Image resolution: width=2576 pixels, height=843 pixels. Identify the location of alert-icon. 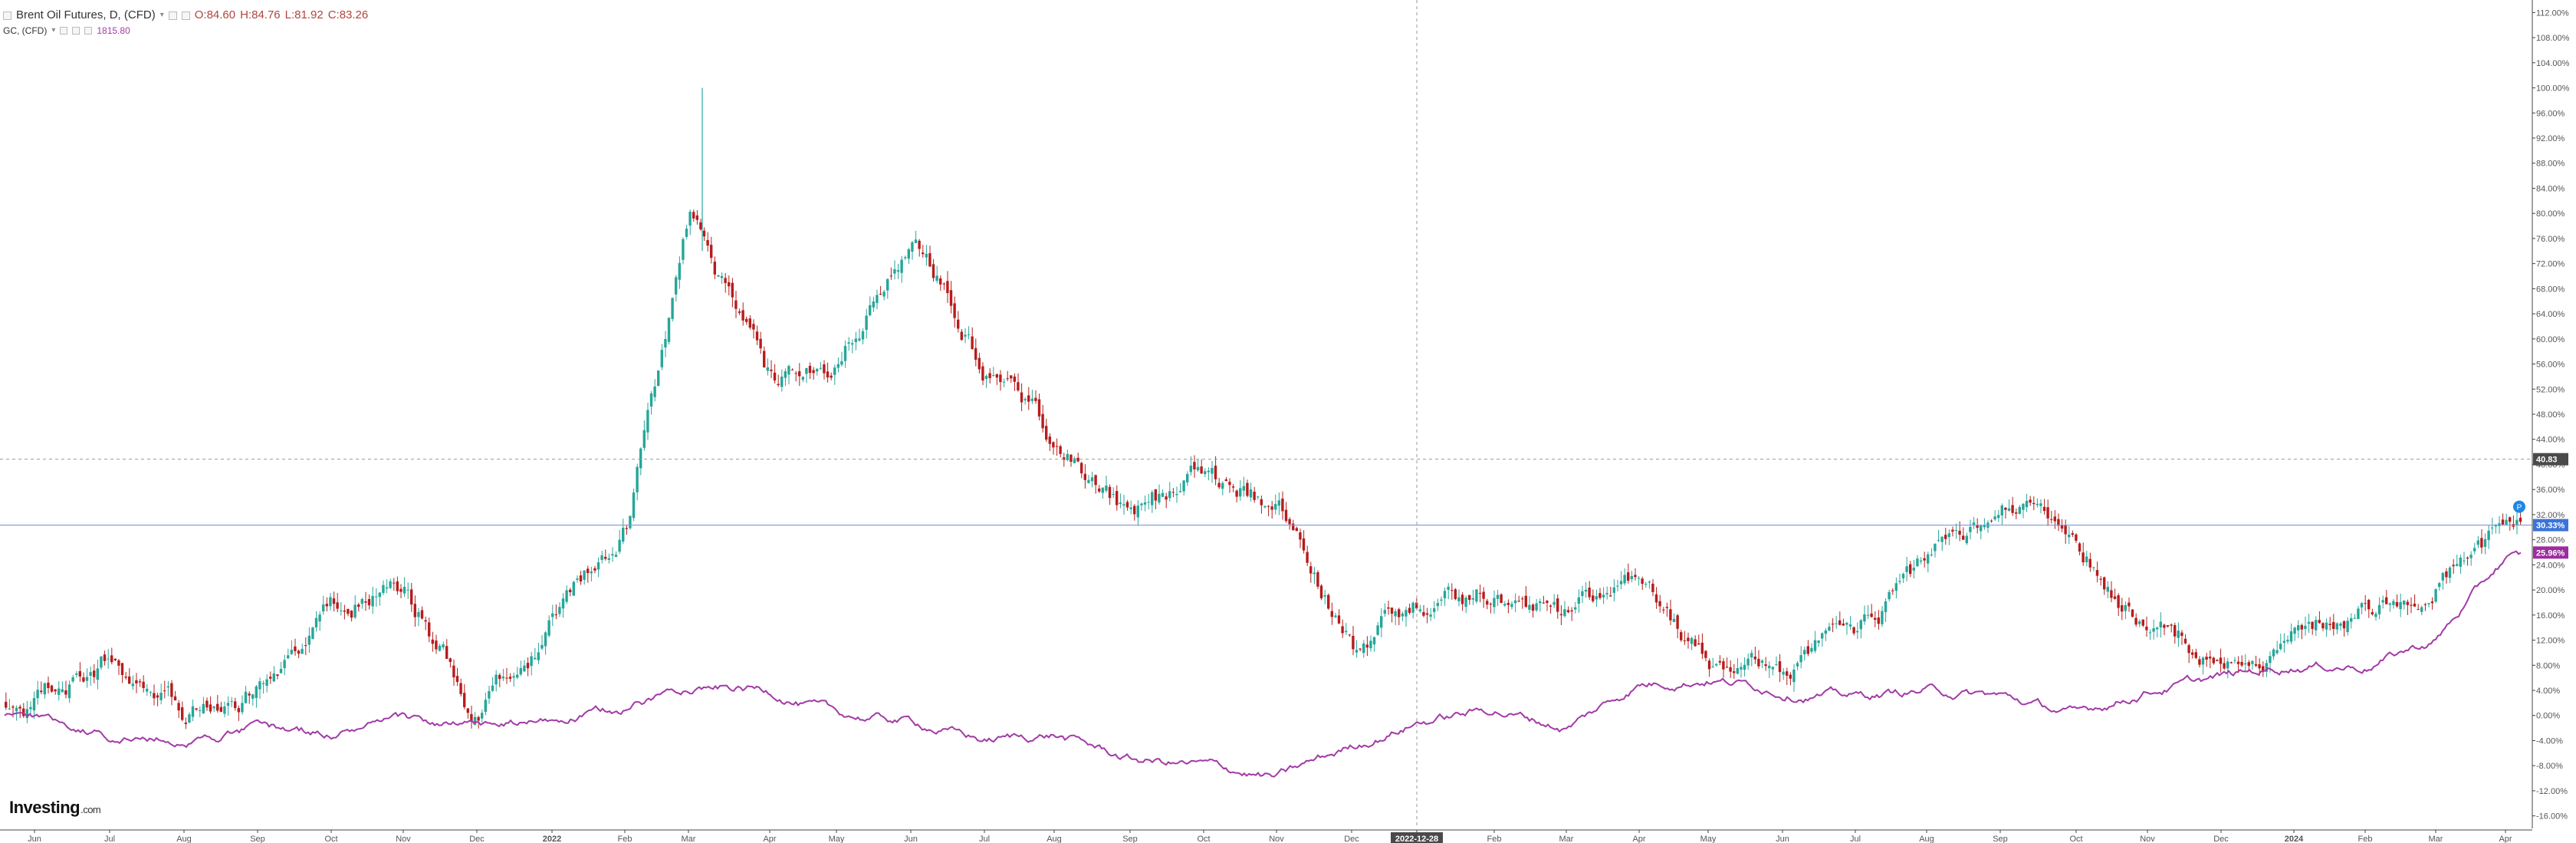
(2519, 506).